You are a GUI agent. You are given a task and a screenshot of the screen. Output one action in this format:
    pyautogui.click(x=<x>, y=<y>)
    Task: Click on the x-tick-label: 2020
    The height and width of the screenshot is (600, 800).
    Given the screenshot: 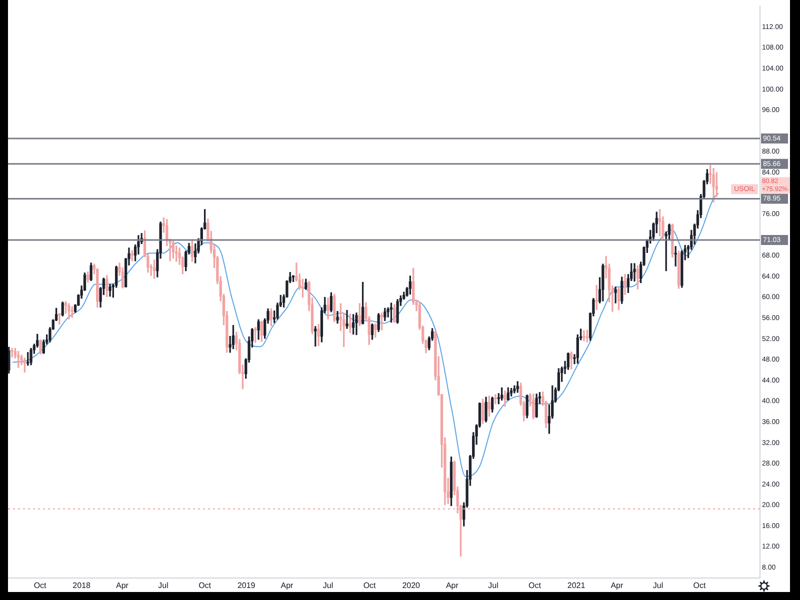 What is the action you would take?
    pyautogui.click(x=411, y=585)
    